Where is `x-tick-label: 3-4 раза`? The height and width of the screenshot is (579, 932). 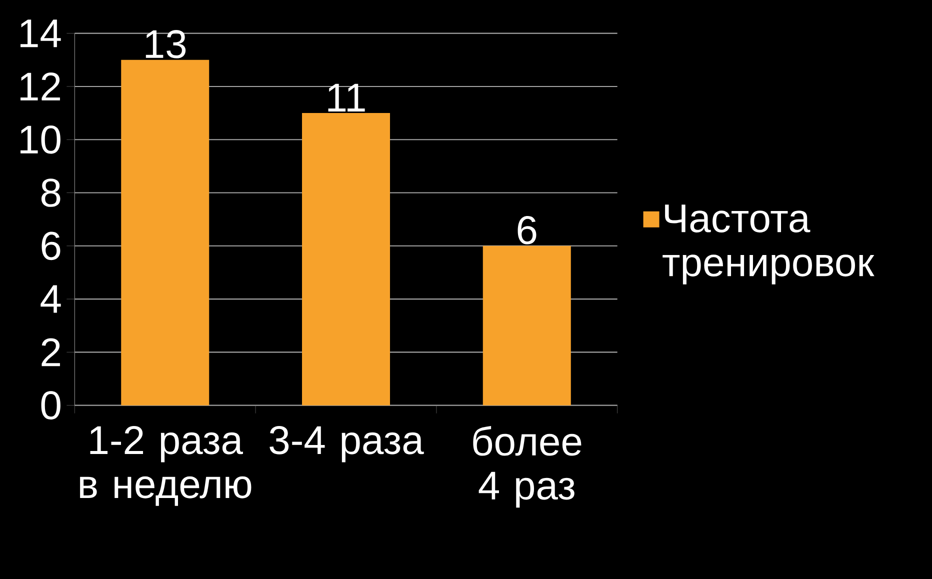
x-tick-label: 3-4 раза is located at coordinates (347, 444).